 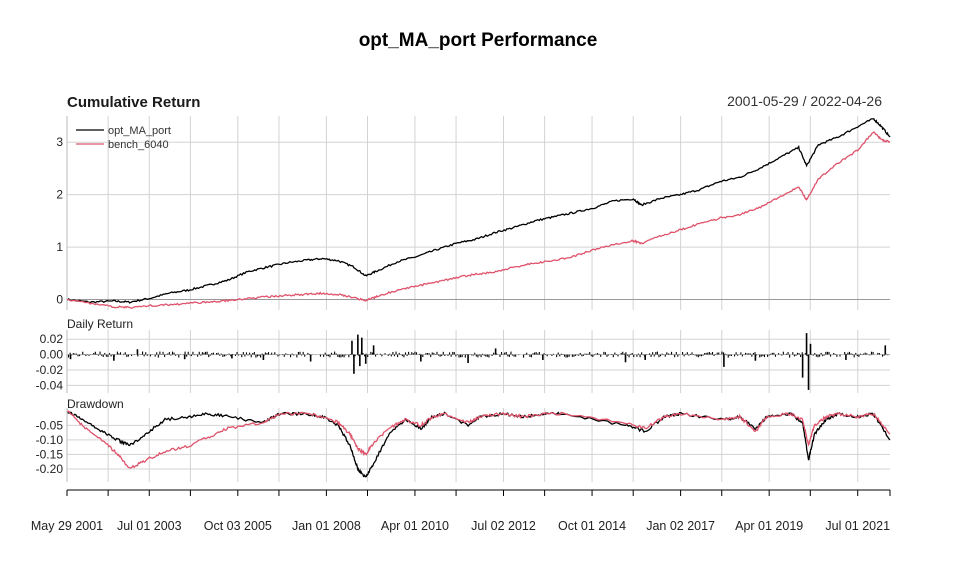 What do you see at coordinates (50, 425) in the screenshot?
I see `y-tick-label: -0.05` at bounding box center [50, 425].